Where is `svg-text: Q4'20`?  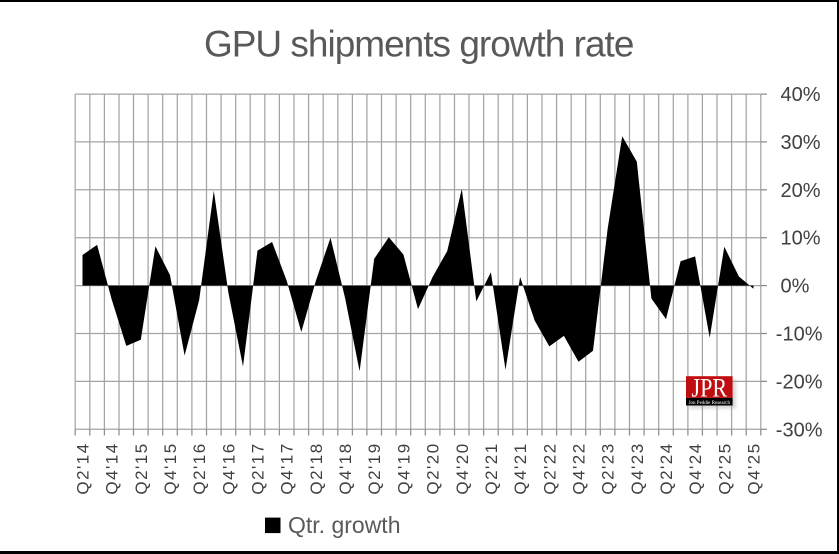
svg-text: Q4'20 is located at coordinates (462, 468).